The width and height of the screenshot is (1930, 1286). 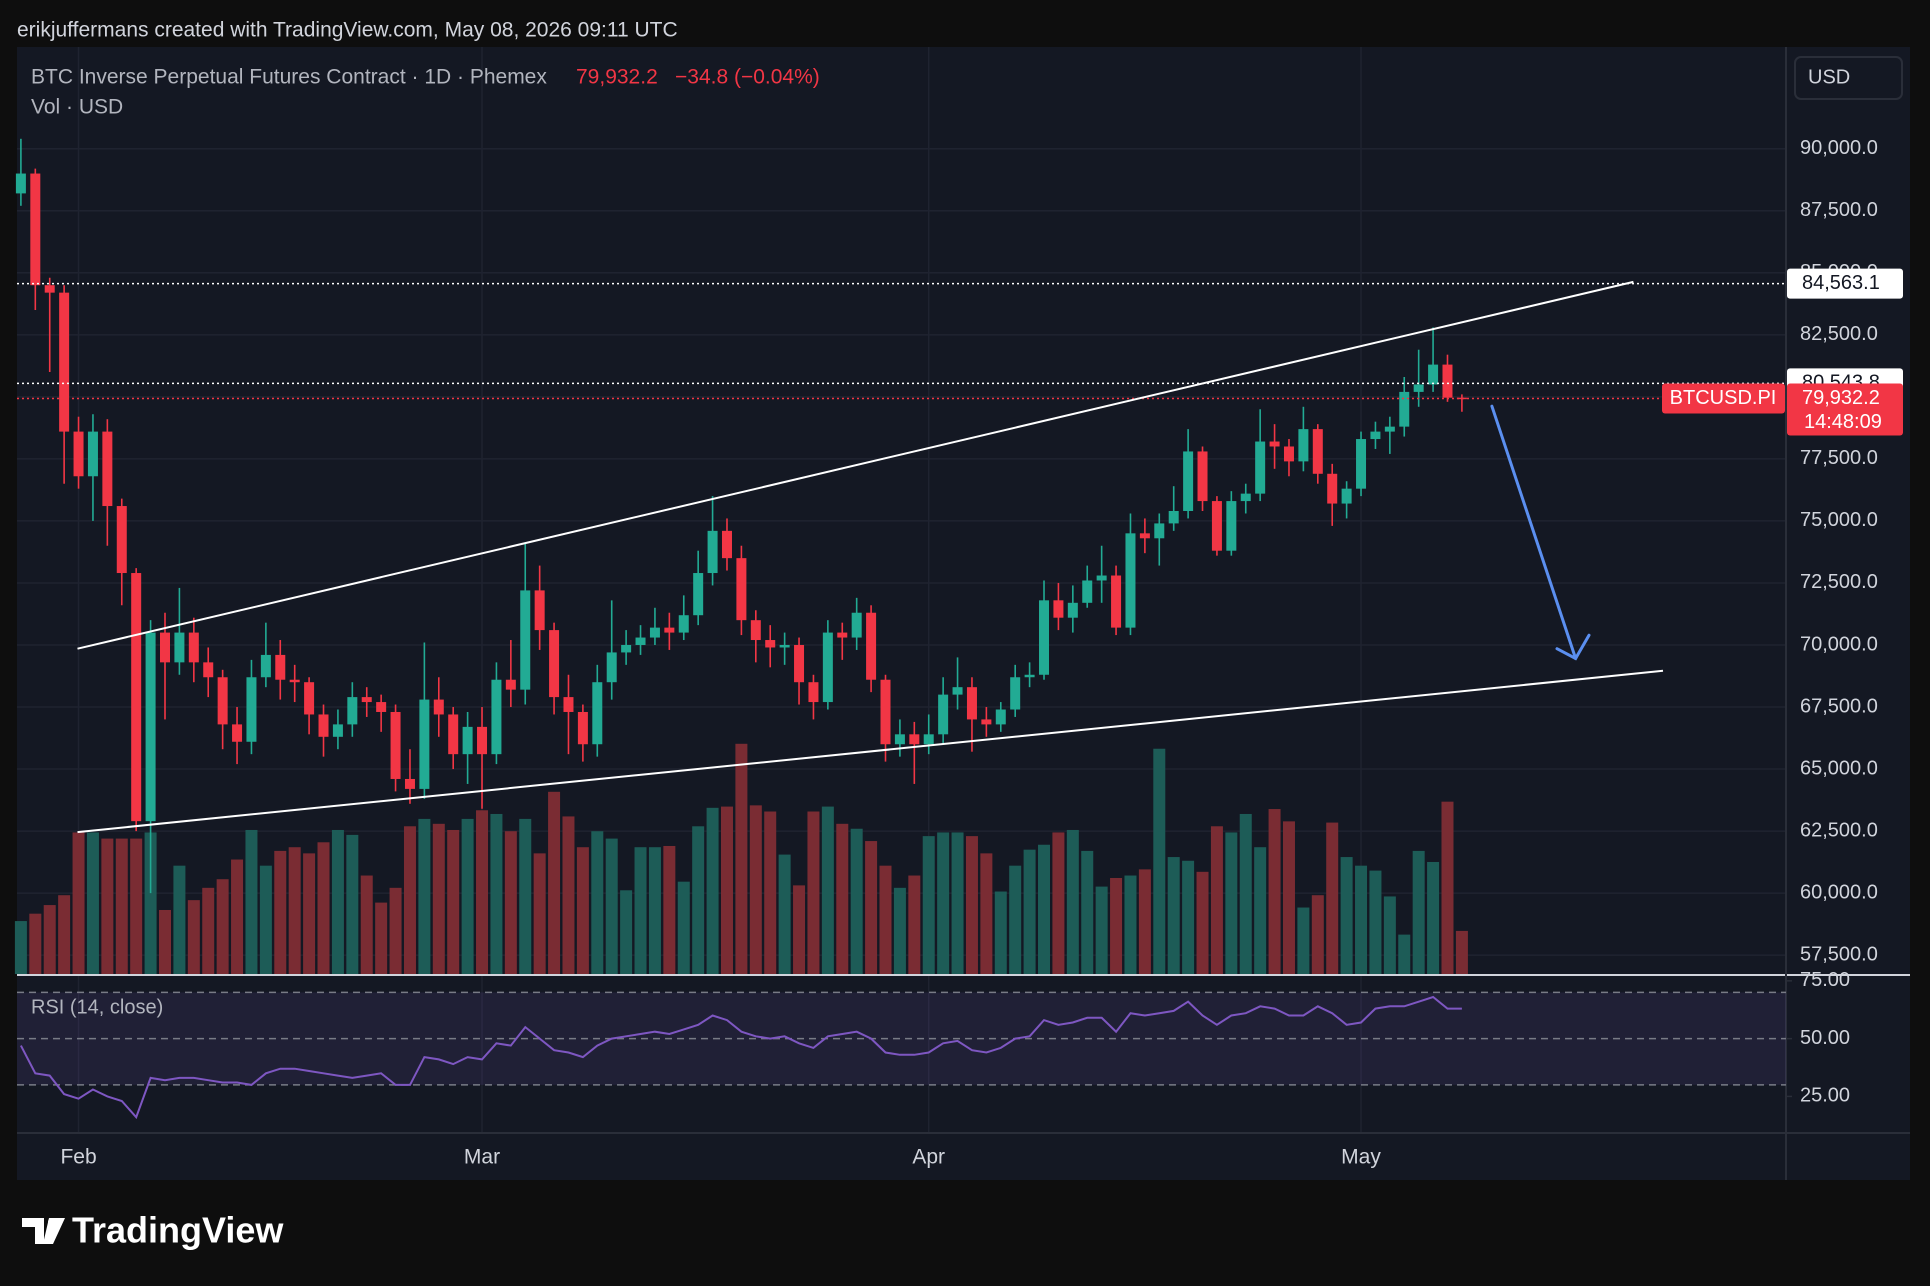 What do you see at coordinates (1829, 77) in the screenshot?
I see `currency-label: USD` at bounding box center [1829, 77].